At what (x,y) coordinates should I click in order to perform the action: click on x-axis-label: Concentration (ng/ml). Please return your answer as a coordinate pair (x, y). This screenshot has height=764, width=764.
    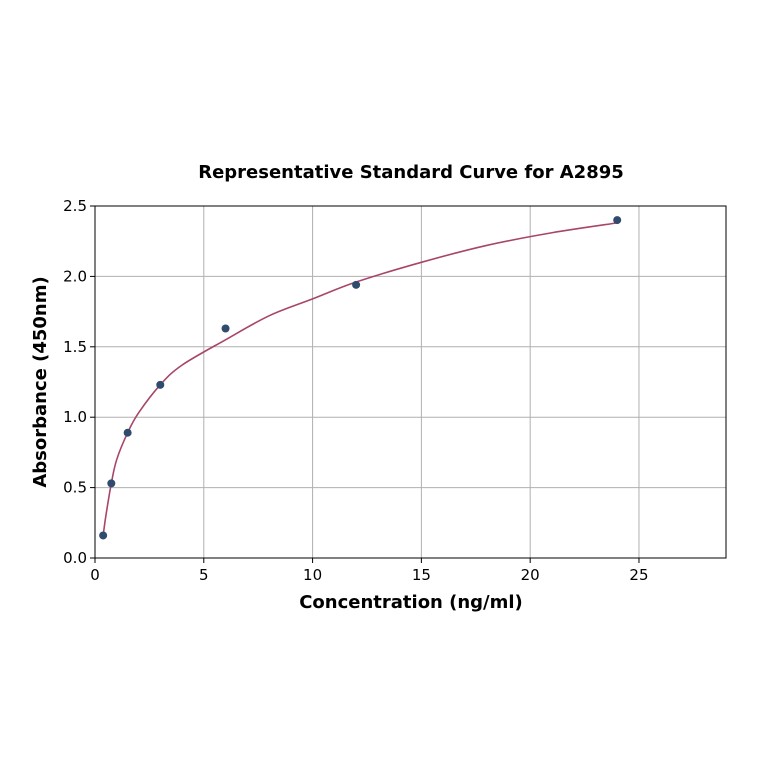
    Looking at the image, I should click on (411, 602).